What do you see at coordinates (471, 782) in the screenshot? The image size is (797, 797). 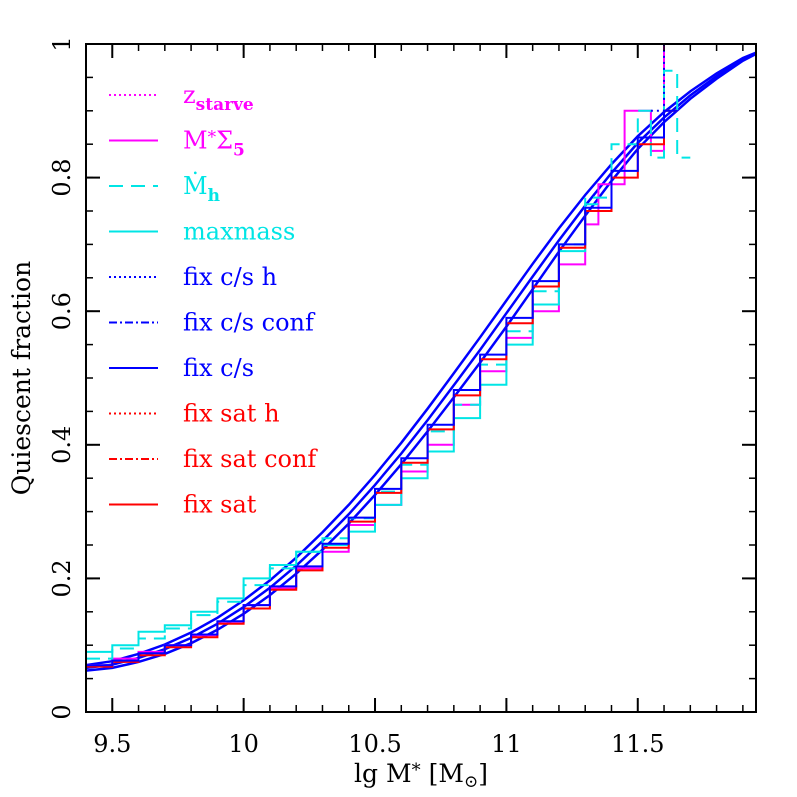 I see `sun-symbol-icon: ⊙` at bounding box center [471, 782].